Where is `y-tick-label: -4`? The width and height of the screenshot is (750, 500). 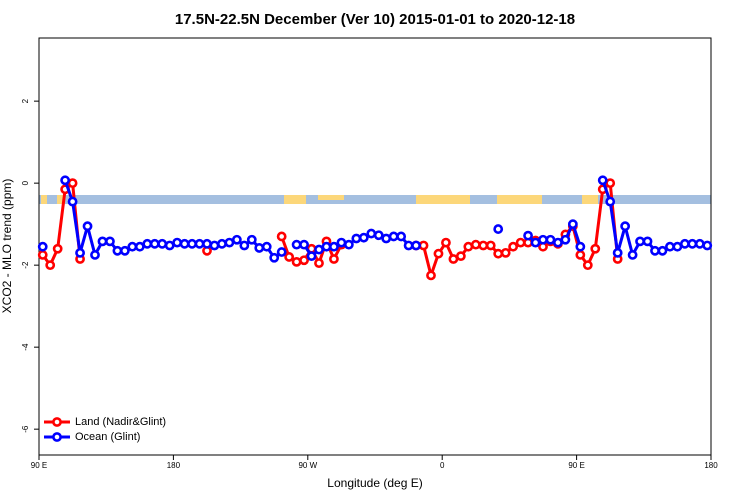 y-tick-label: -4 is located at coordinates (25, 347).